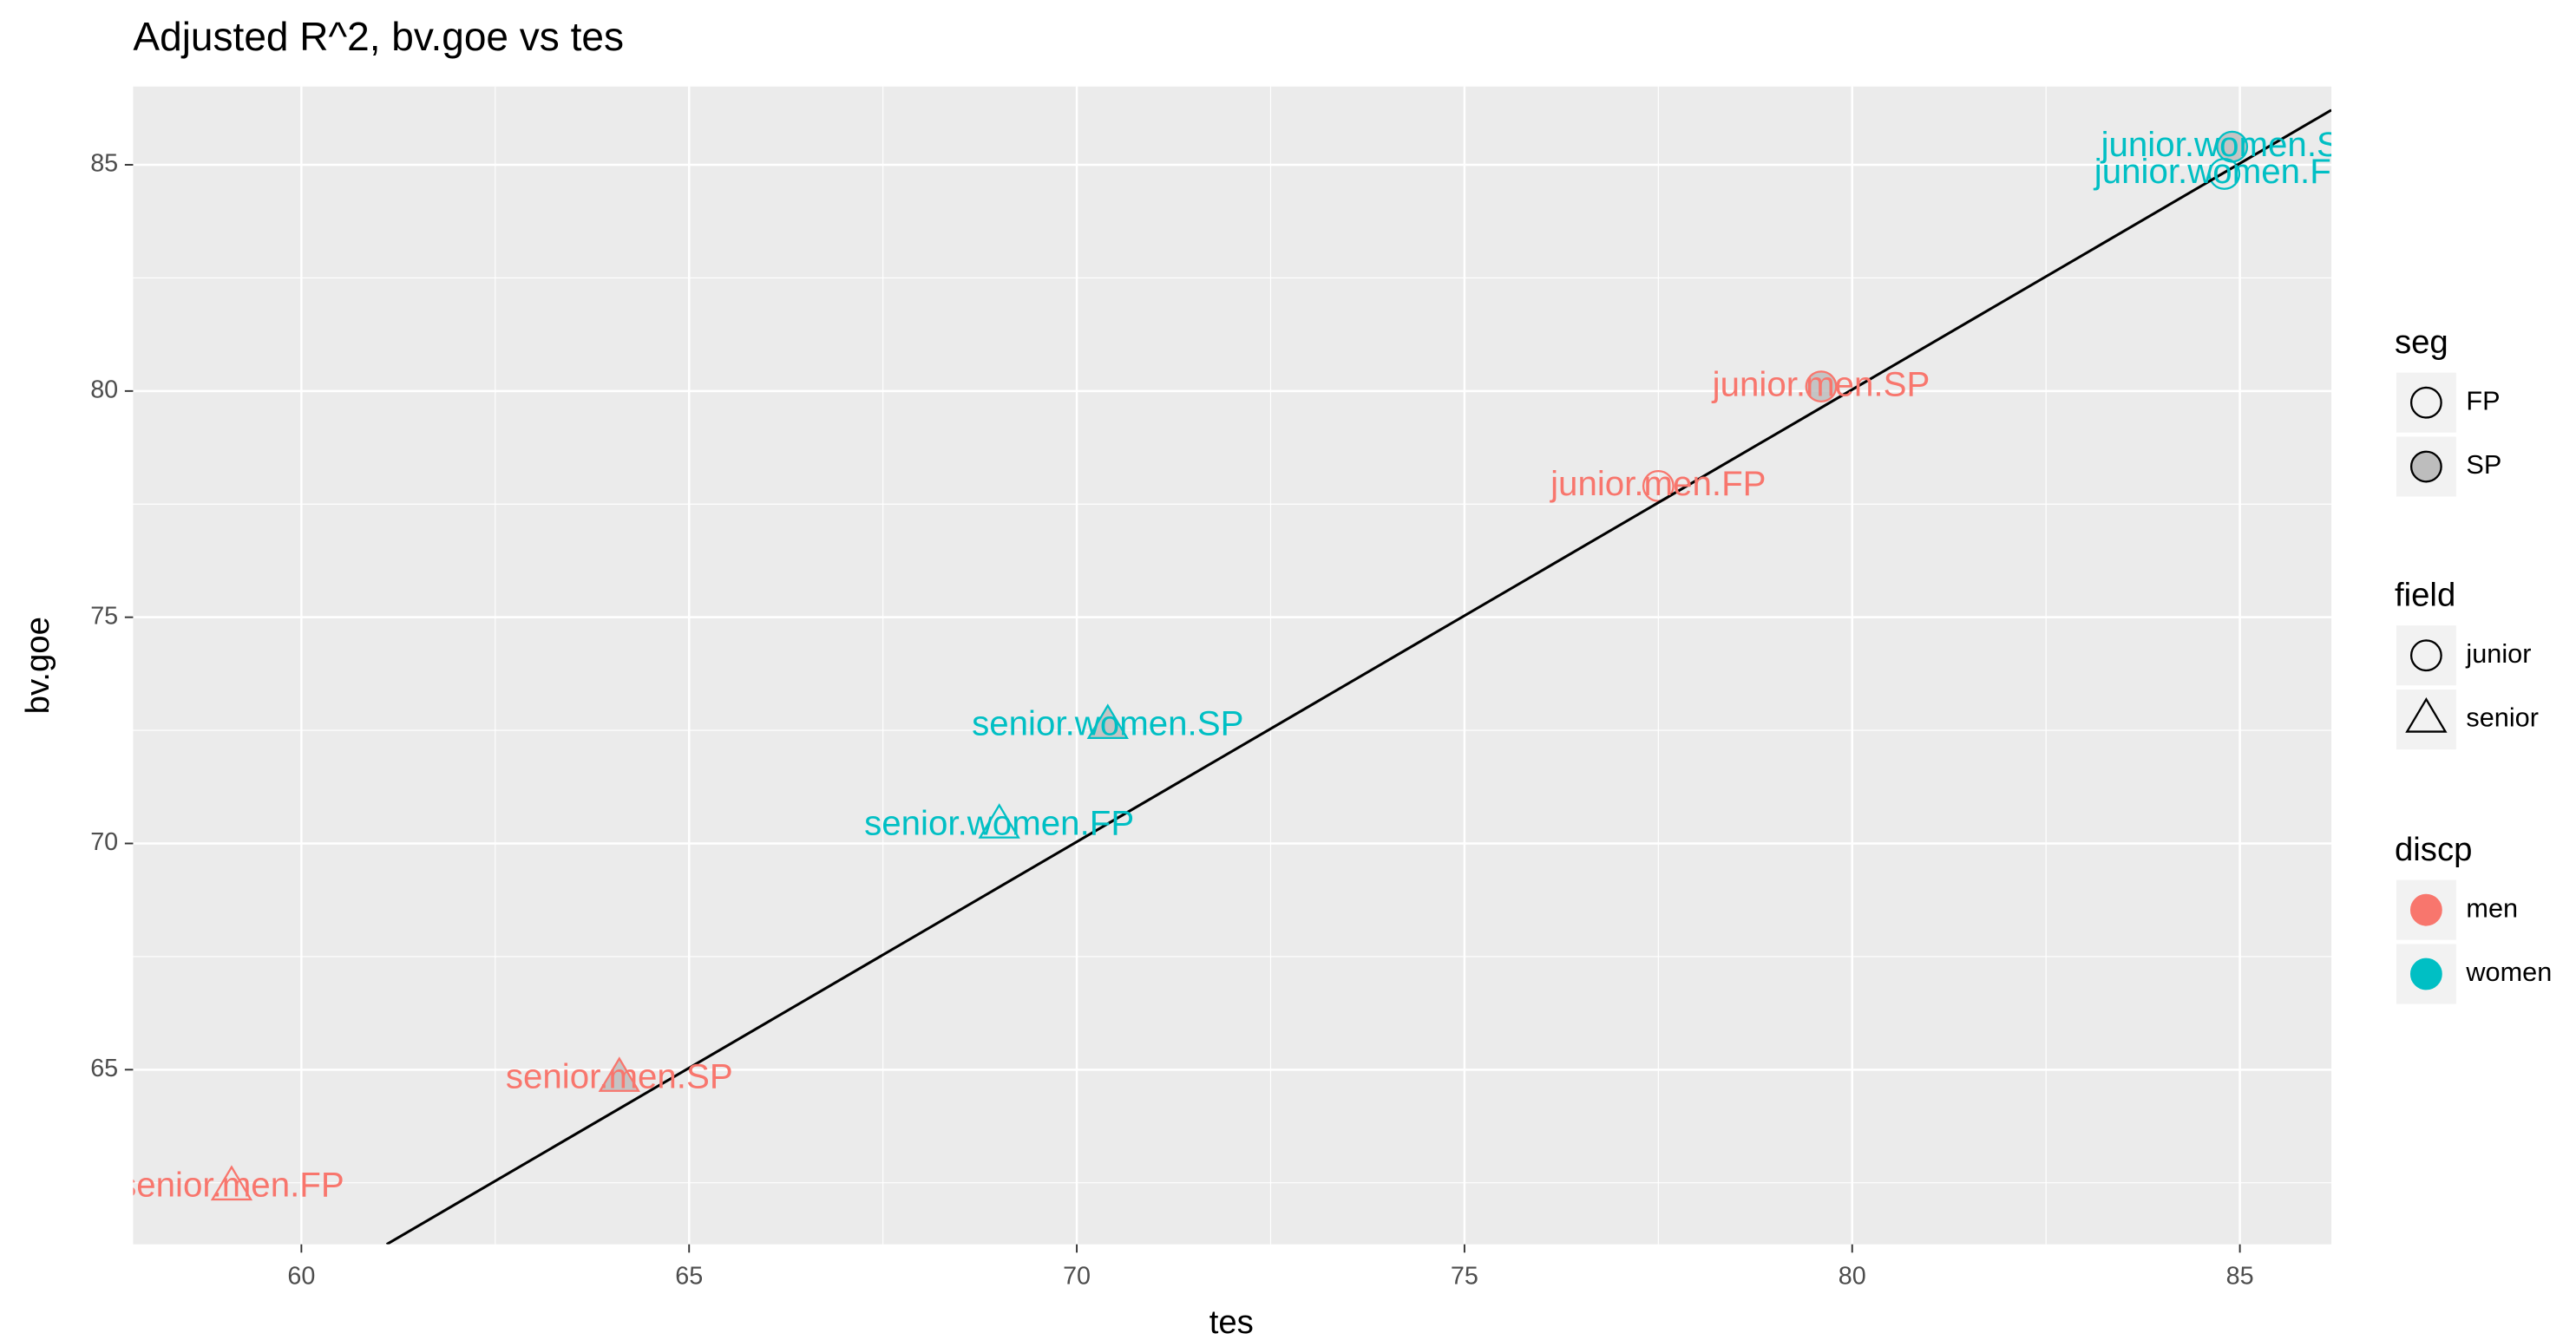 The height and width of the screenshot is (1340, 2576). Describe the element at coordinates (1464, 1277) in the screenshot. I see `x-tick-label: 75` at that location.